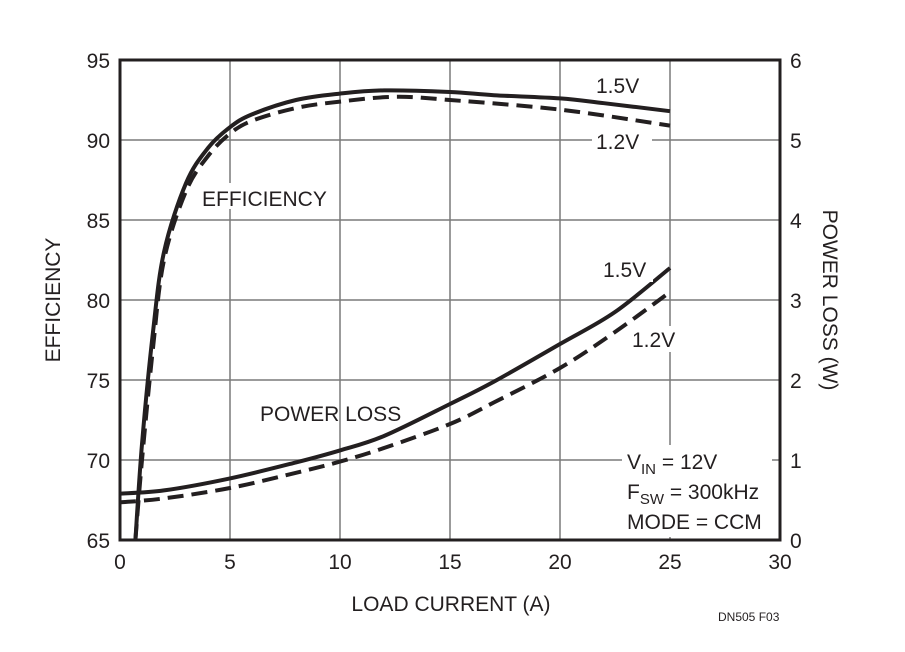 This screenshot has width=905, height=652. I want to click on x-axis-label: LOAD CURRENT (A), so click(450, 604).